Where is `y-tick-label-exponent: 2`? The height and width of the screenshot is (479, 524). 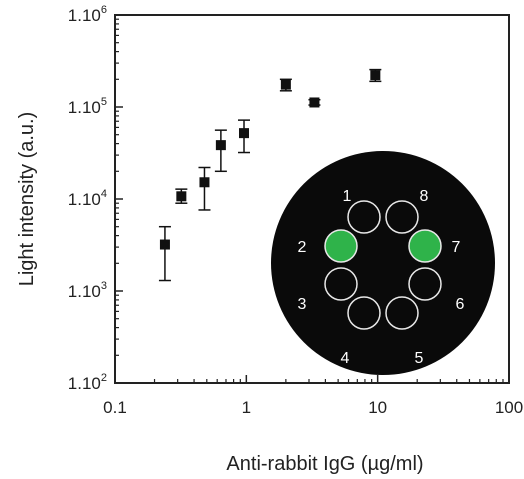 y-tick-label-exponent: 2 is located at coordinates (104, 378).